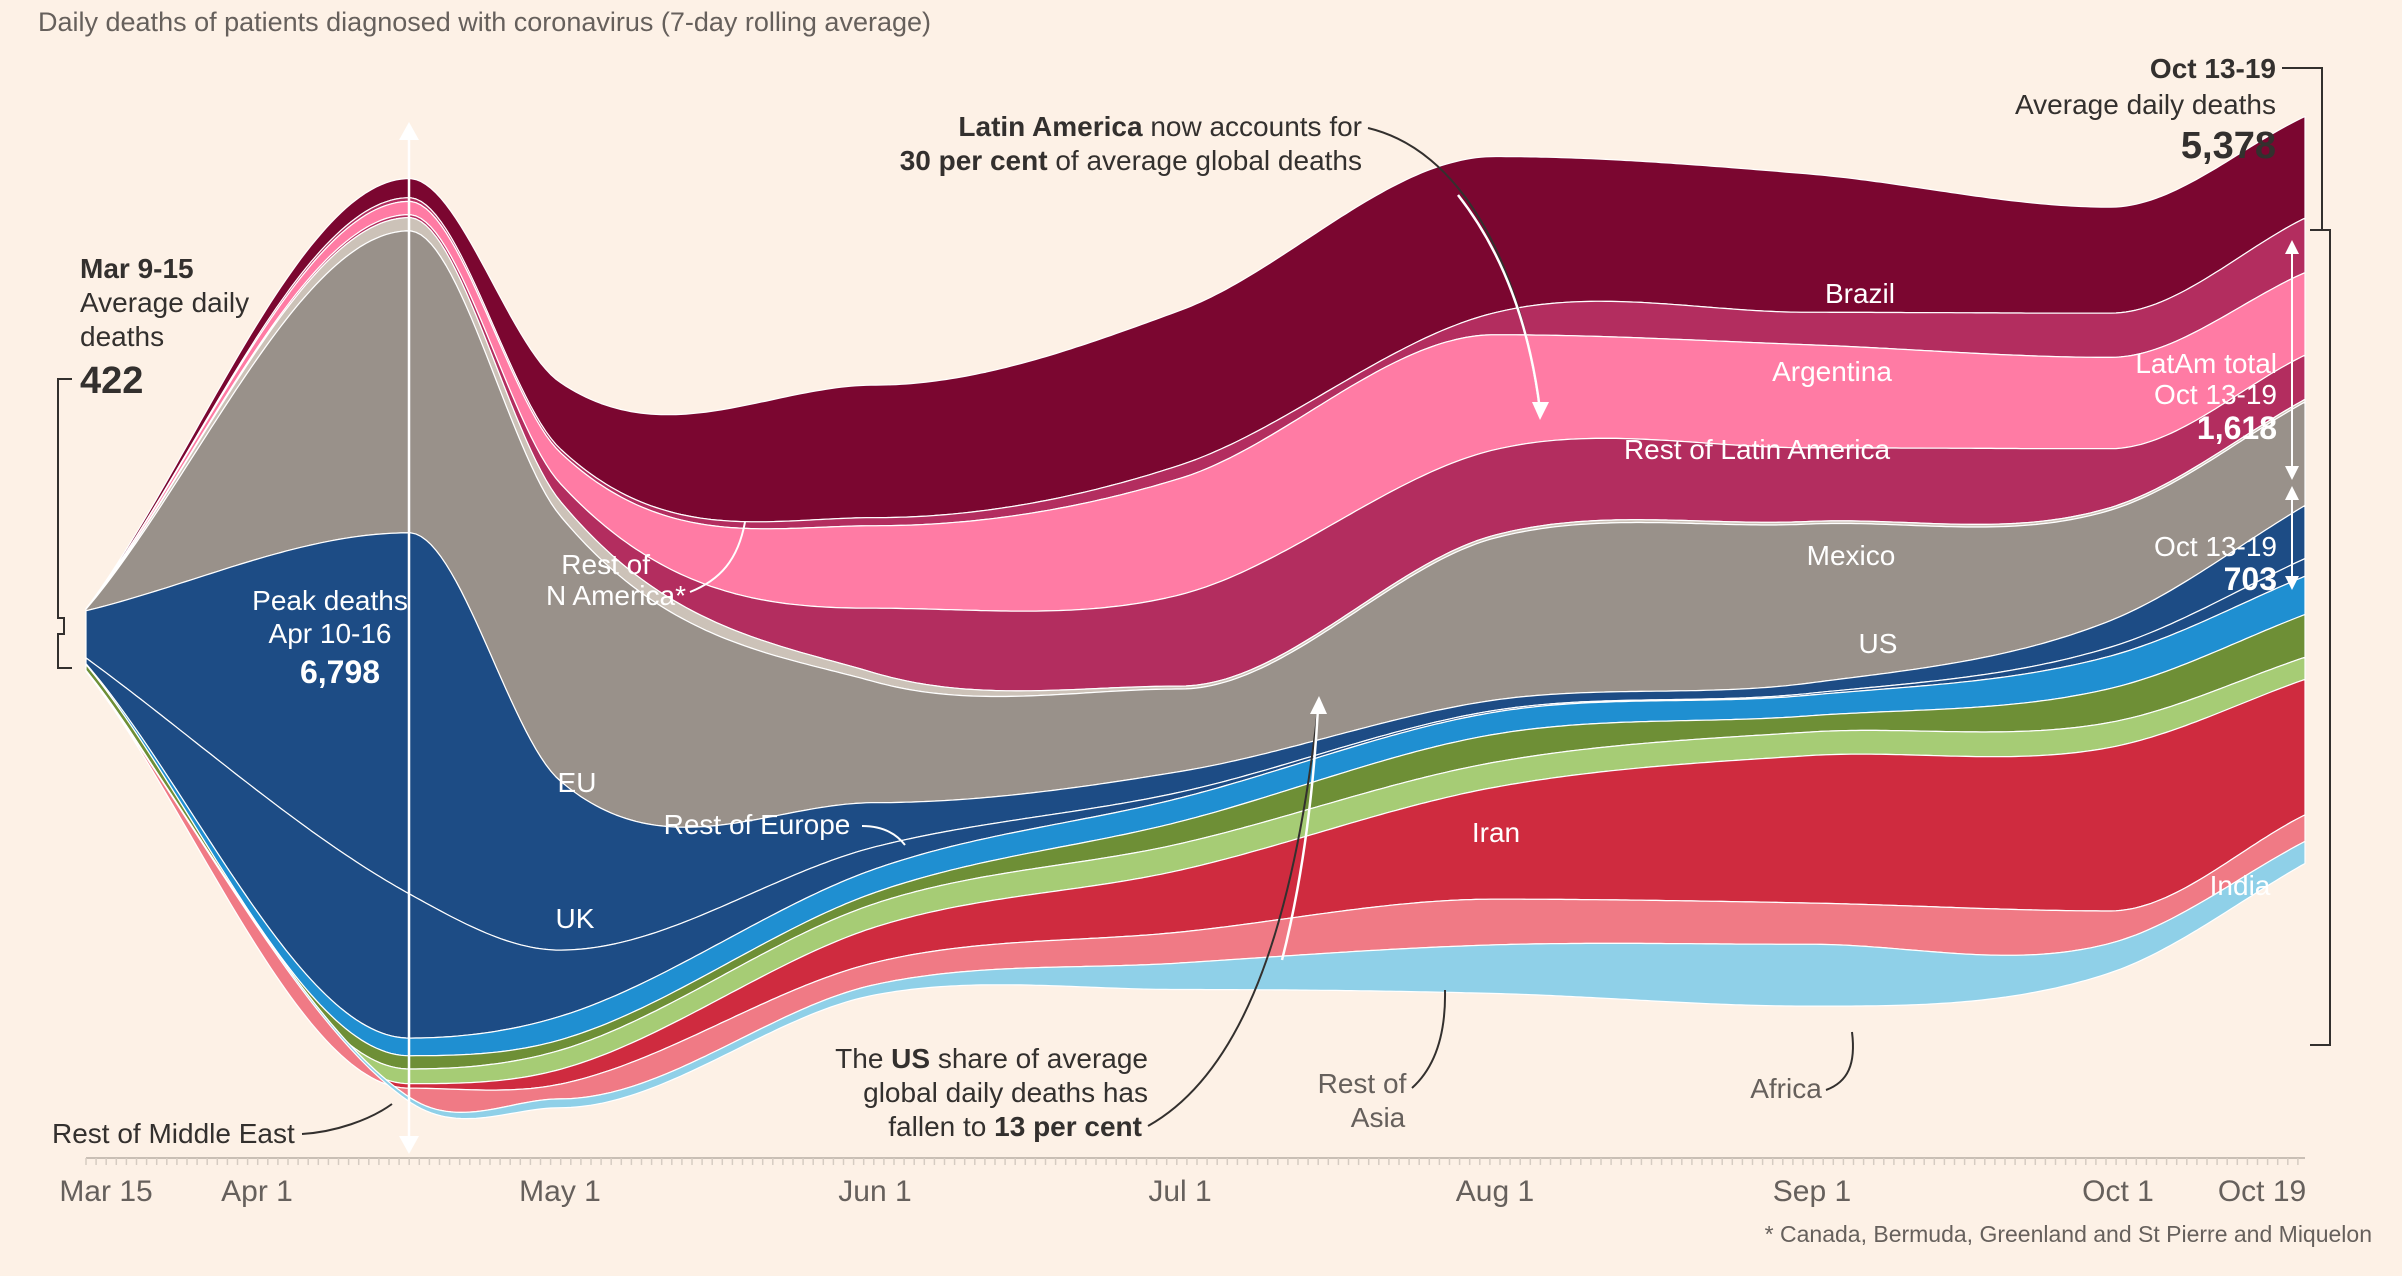 This screenshot has width=2402, height=1276. Describe the element at coordinates (1233, 917) in the screenshot. I see `us-share-leader-dark` at that location.